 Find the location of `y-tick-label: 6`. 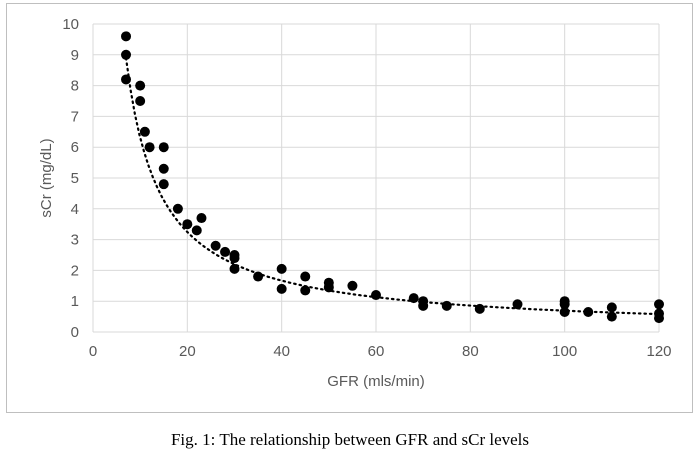

y-tick-label: 6 is located at coordinates (75, 147).